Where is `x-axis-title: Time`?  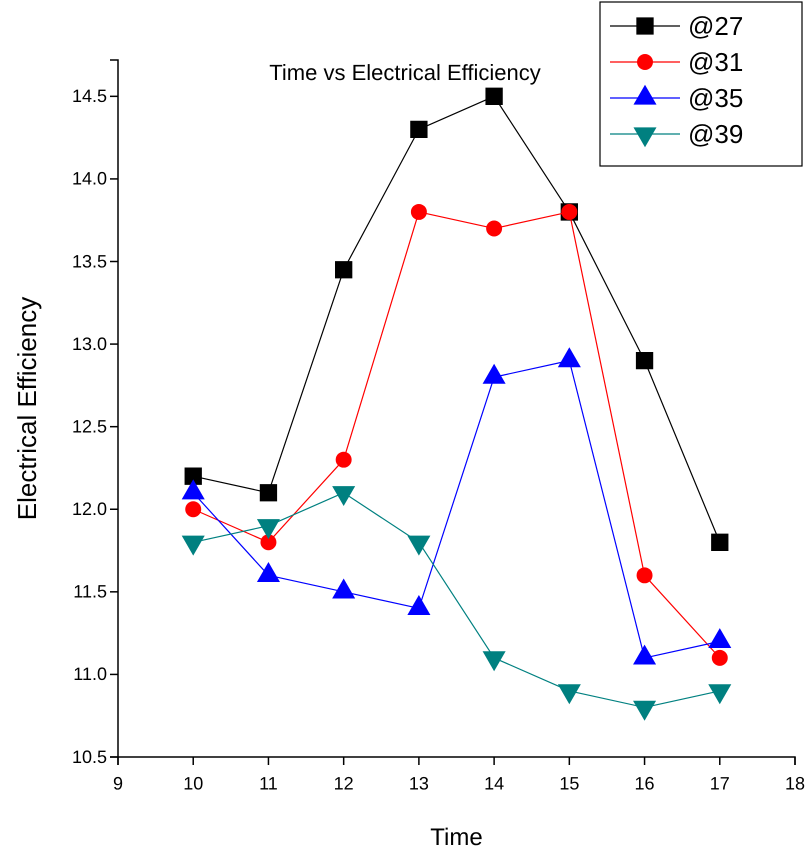 x-axis-title: Time is located at coordinates (456, 837).